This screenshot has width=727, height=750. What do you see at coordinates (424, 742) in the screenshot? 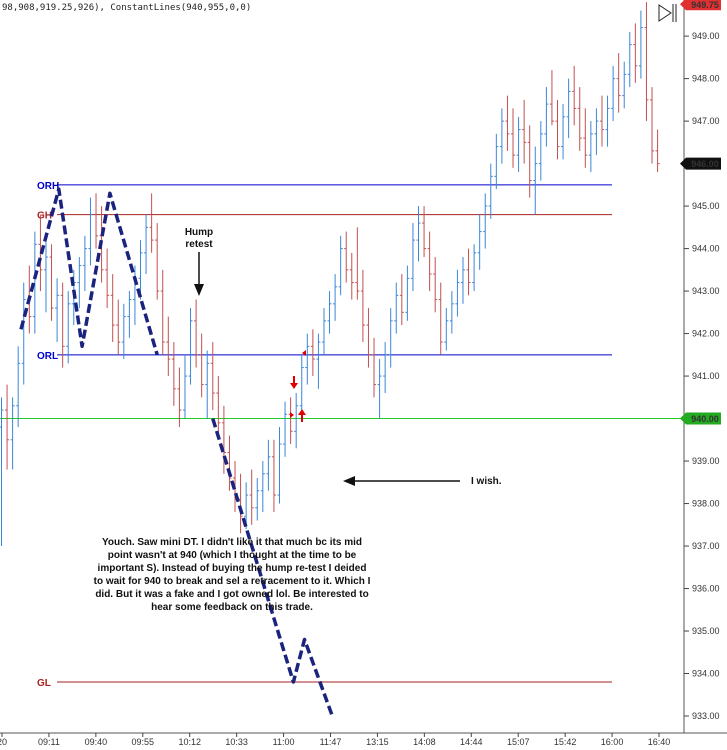
I see `x-tick-label: 14:08` at bounding box center [424, 742].